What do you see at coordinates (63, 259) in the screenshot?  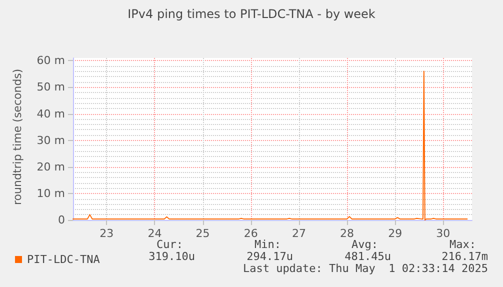 I see `legend-label: PIT-LDC-TNA` at bounding box center [63, 259].